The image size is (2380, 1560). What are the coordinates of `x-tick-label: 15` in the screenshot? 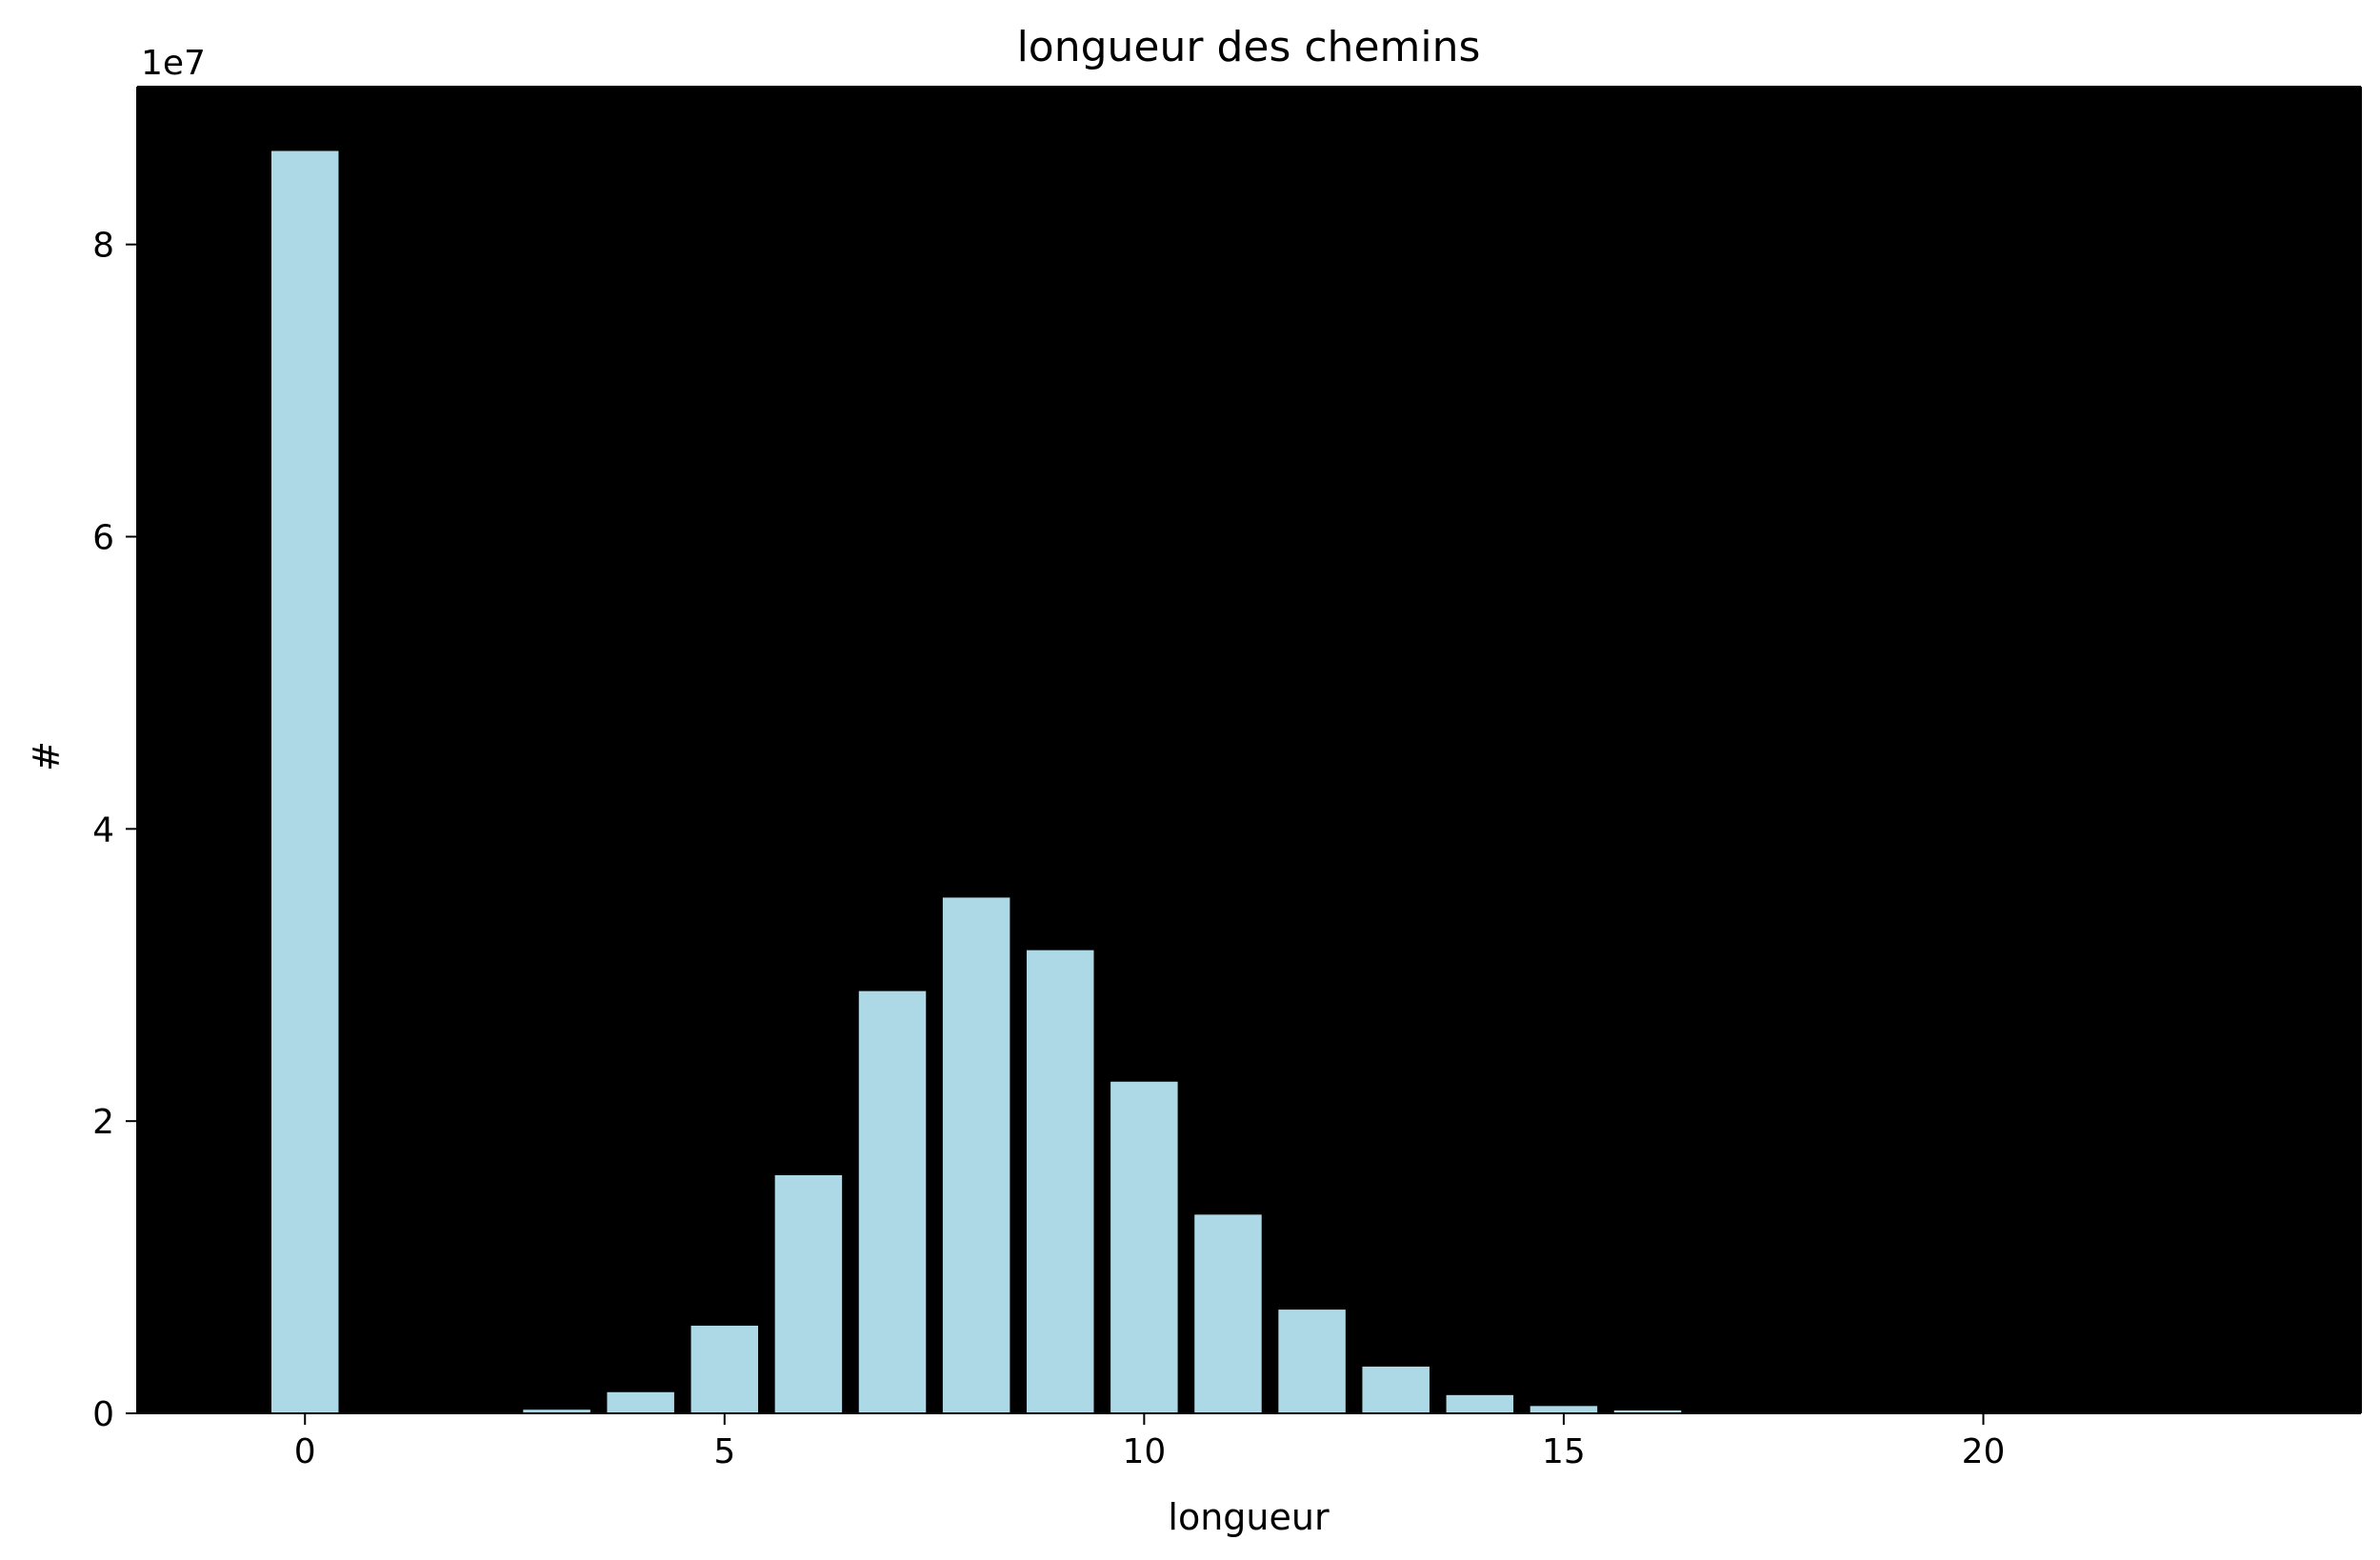 It's located at (1564, 1451).